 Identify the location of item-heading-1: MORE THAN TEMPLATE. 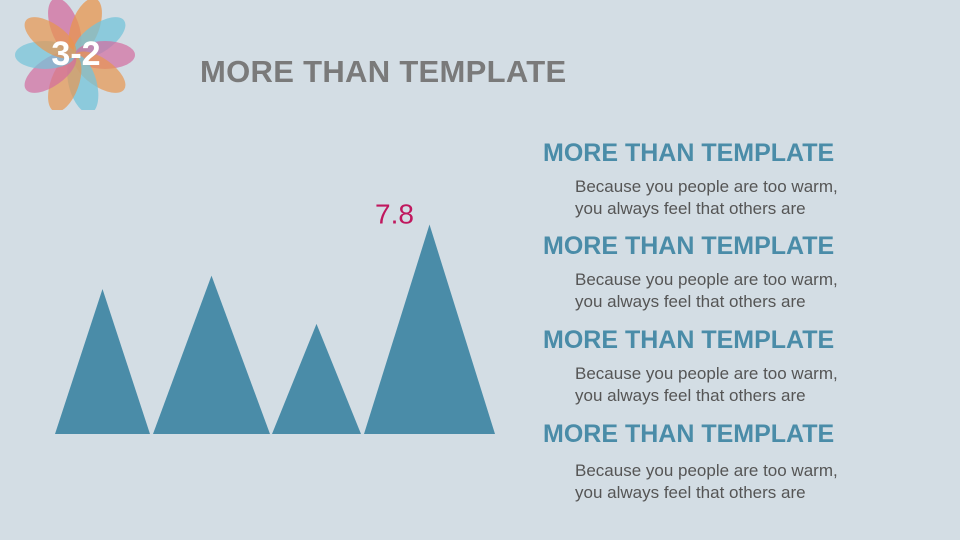
(689, 153).